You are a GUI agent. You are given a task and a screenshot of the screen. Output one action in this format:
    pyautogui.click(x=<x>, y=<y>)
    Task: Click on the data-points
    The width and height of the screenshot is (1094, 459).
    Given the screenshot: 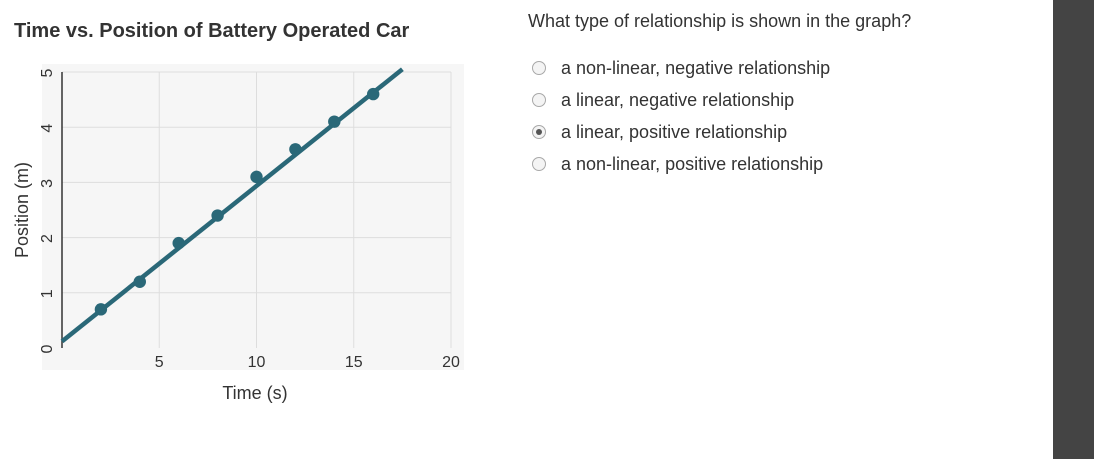 What is the action you would take?
    pyautogui.click(x=237, y=201)
    